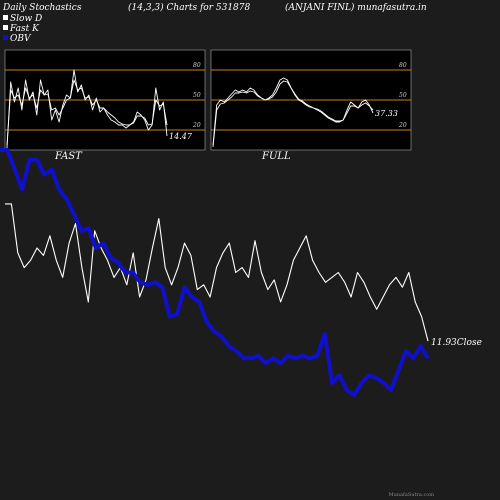  I want to click on close-label: 11.93Close, so click(456, 343).